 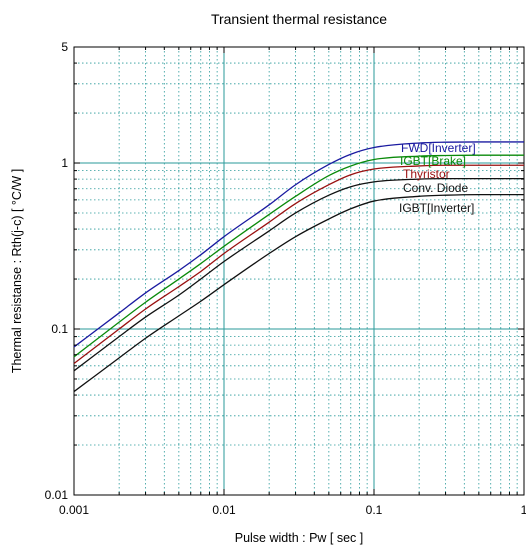 I want to click on y-tick-label: 1, so click(x=64, y=163).